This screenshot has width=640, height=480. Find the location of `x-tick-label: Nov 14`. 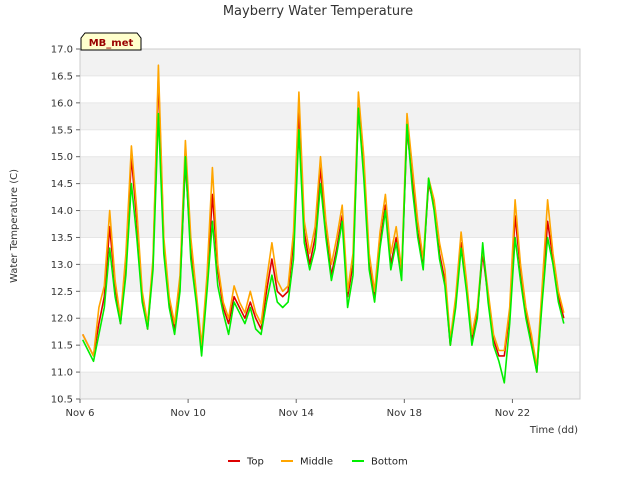

x-tick-label: Nov 14 is located at coordinates (296, 413).